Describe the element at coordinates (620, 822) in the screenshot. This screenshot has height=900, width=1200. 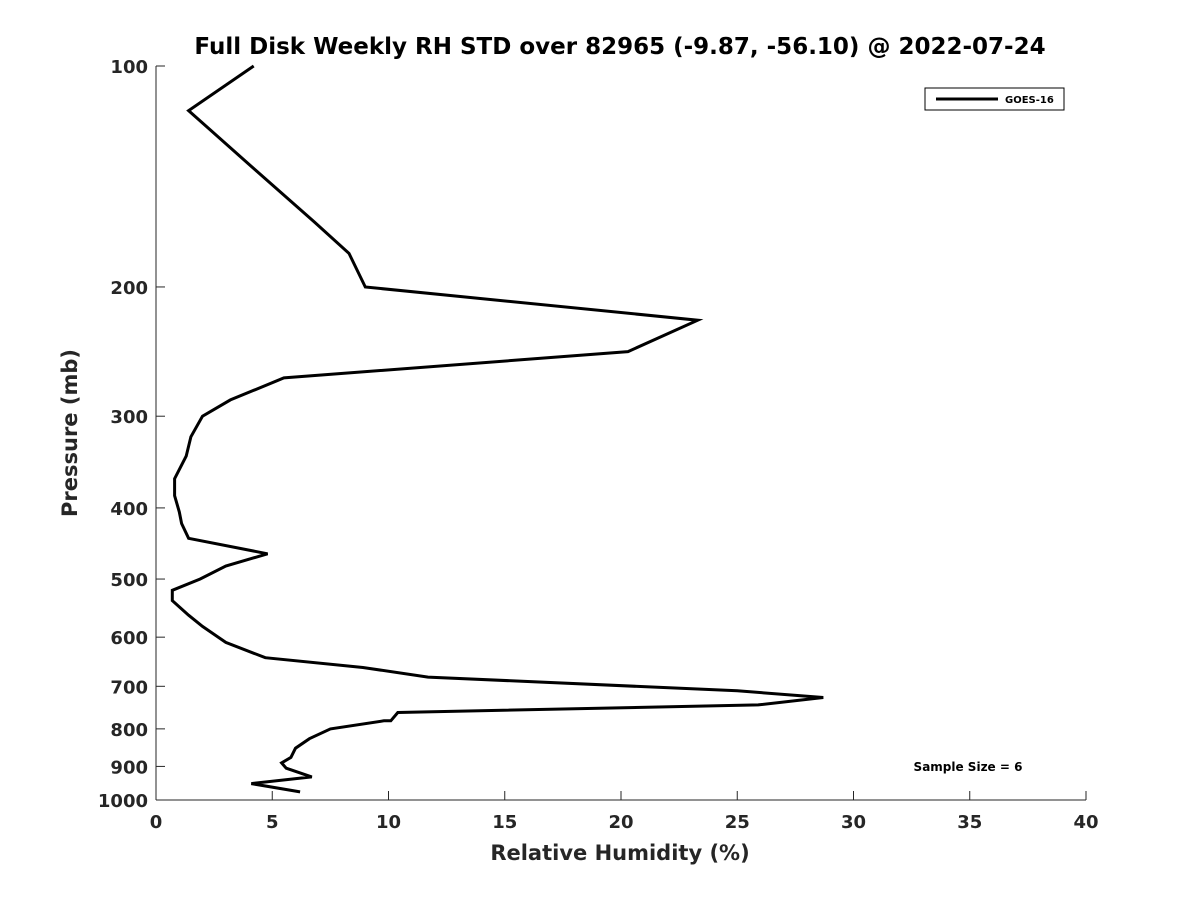
I see `x-tick-label: 20` at that location.